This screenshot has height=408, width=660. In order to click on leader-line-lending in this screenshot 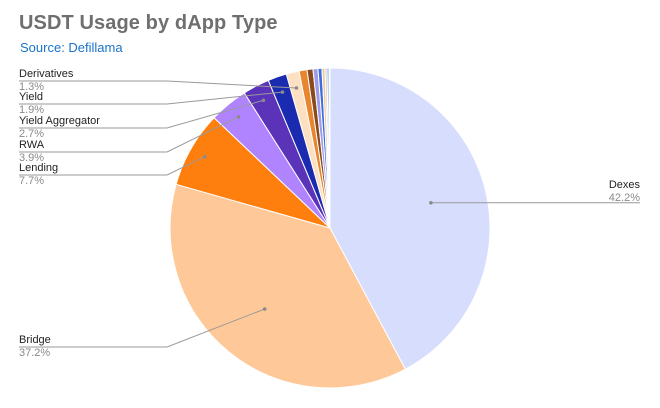, I will do `click(112, 166)`.